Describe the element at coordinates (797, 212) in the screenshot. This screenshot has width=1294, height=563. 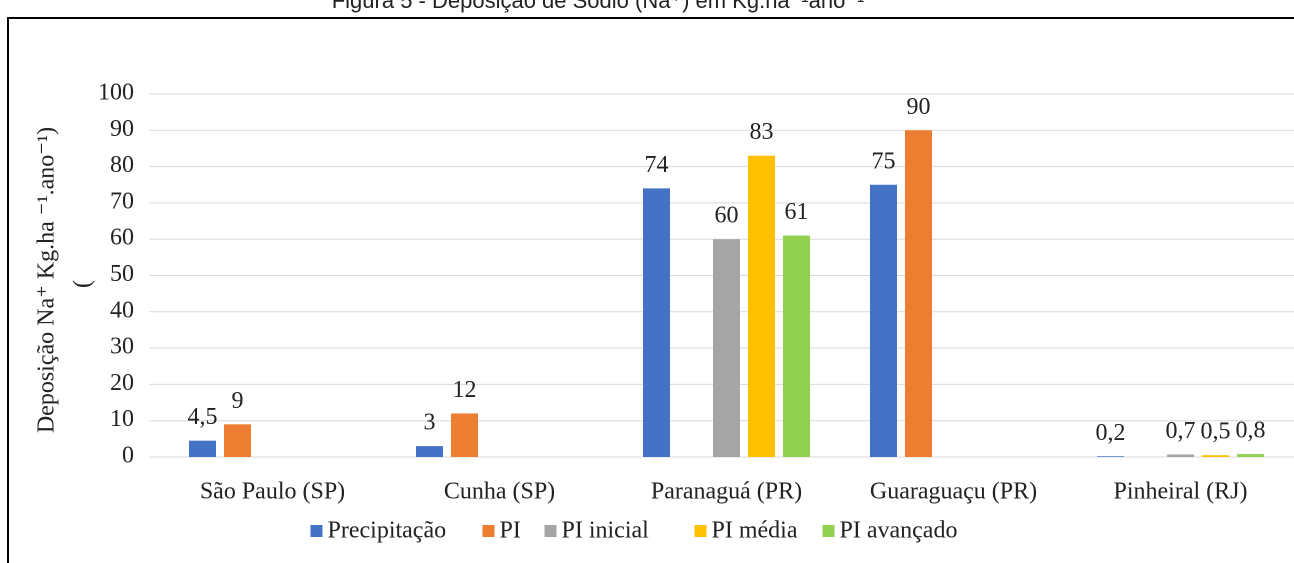
I see `data-label: 61` at that location.